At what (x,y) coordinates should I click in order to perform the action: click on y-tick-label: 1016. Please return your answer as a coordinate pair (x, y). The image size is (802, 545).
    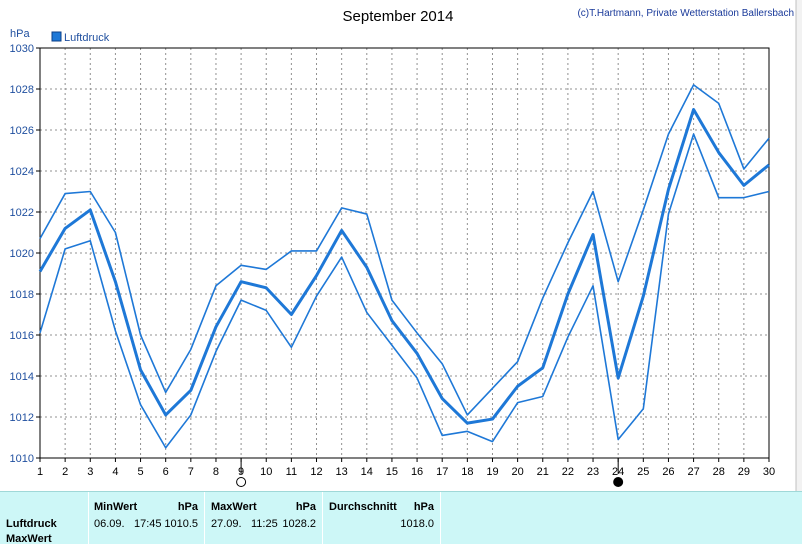
    Looking at the image, I should click on (22, 336).